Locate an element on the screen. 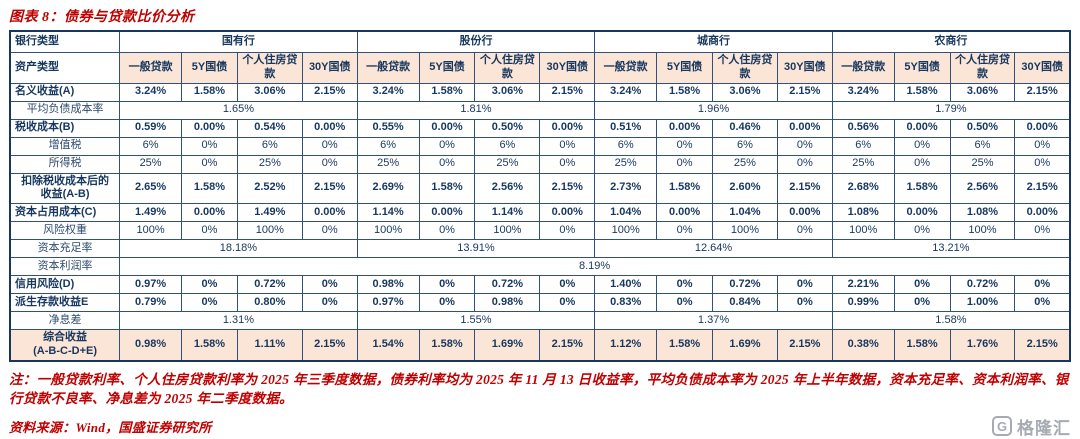 The image size is (1080, 439). row-label: 税收成本(B) is located at coordinates (65, 128).